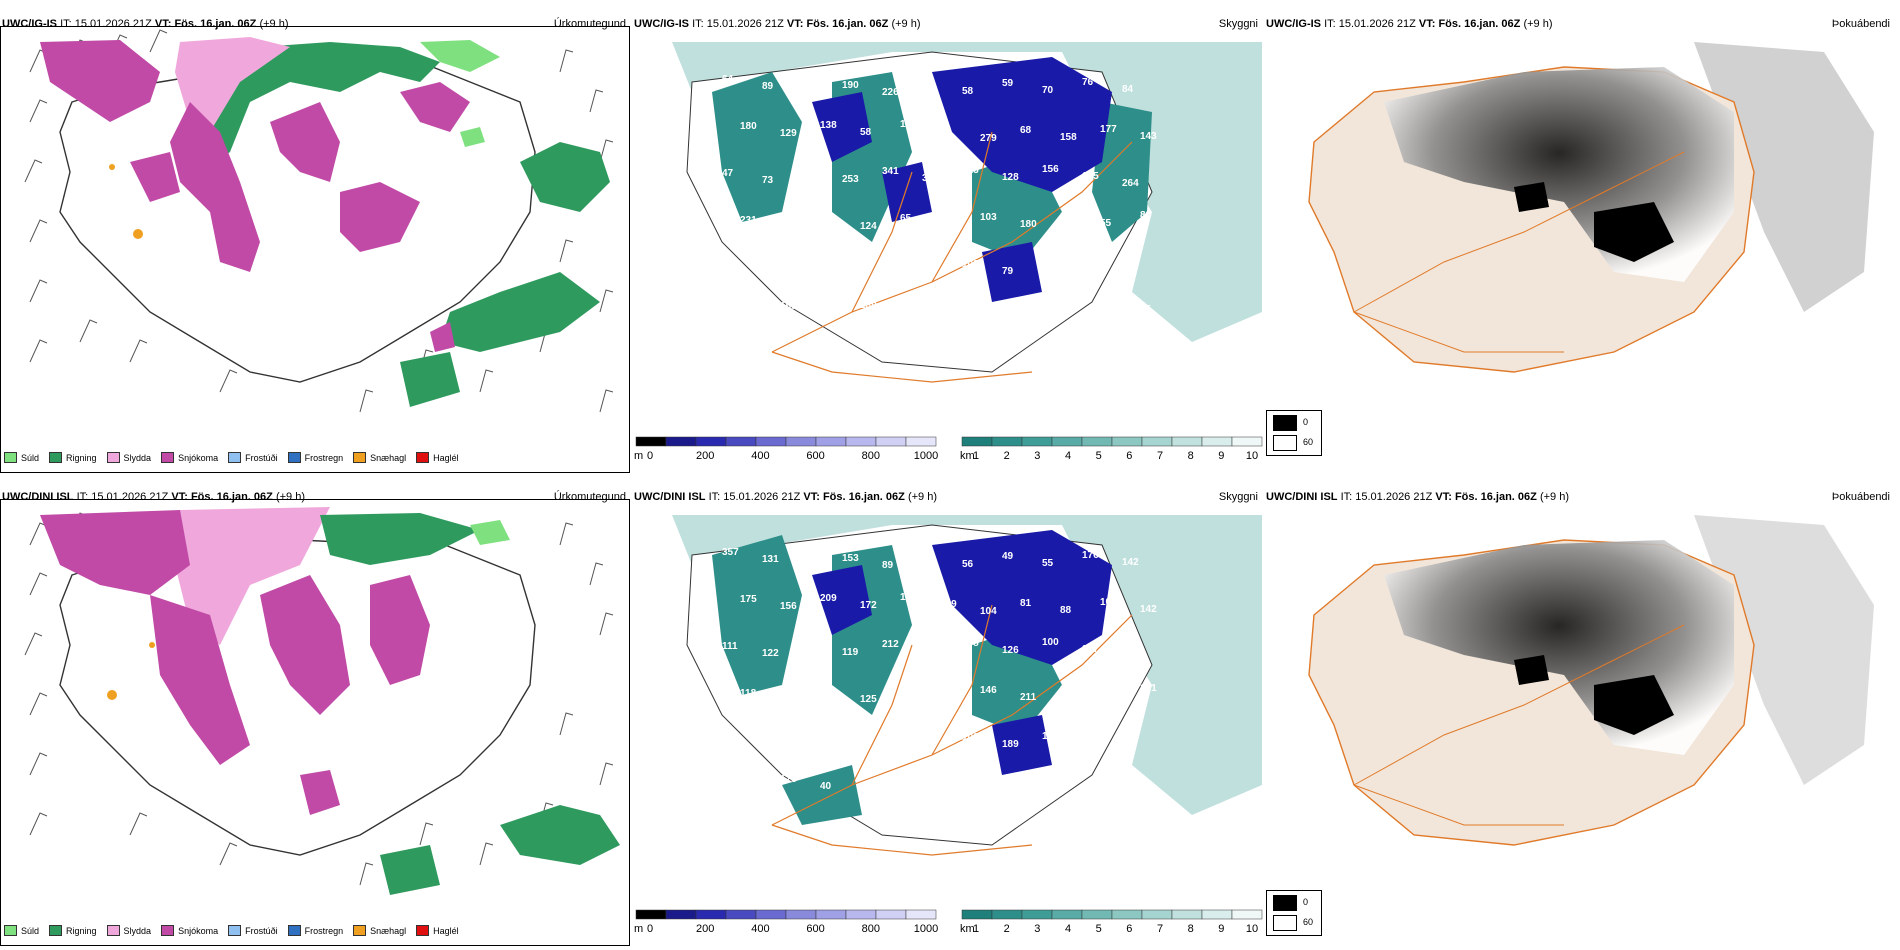 The image size is (1900, 950). What do you see at coordinates (589, 24) in the screenshot?
I see `panel-title: Úrkomutegund` at bounding box center [589, 24].